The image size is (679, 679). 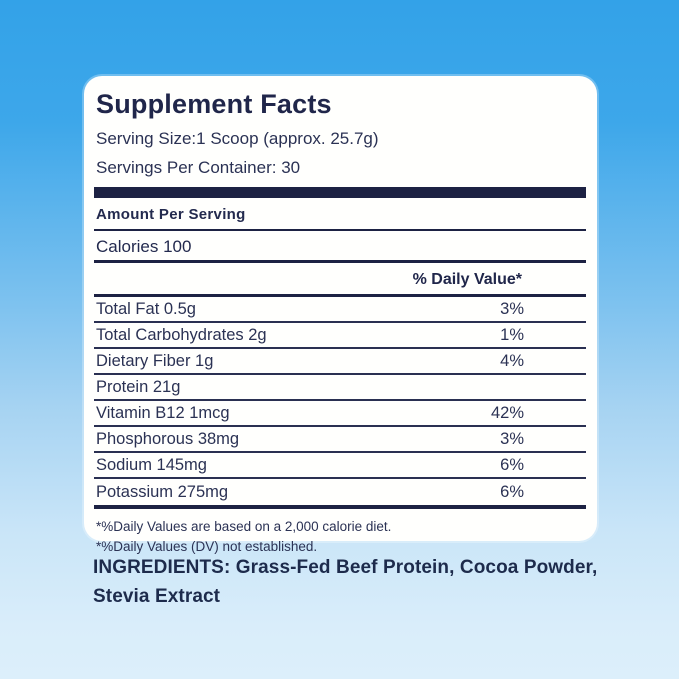 What do you see at coordinates (162, 491) in the screenshot?
I see `nutrient-name: Potassium 275mg` at bounding box center [162, 491].